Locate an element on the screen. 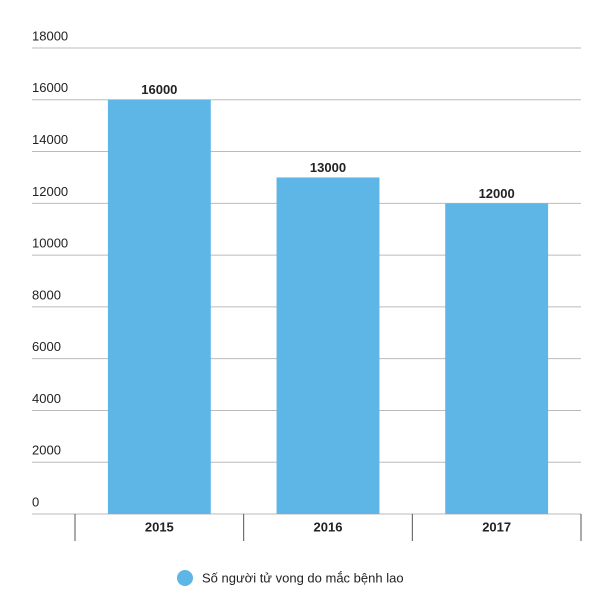  data-label: 13000 is located at coordinates (328, 167).